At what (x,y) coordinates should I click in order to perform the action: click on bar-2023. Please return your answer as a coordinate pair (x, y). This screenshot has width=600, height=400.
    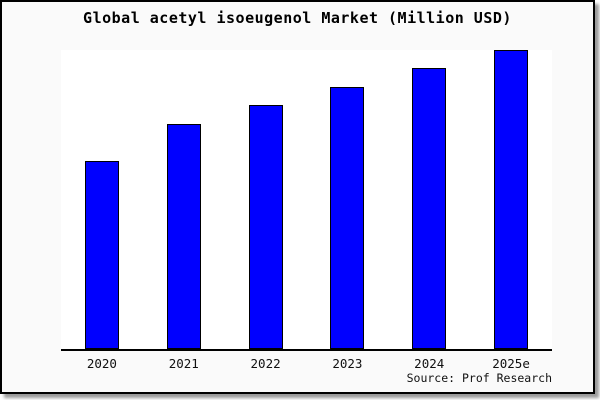
    Looking at the image, I should click on (347, 218).